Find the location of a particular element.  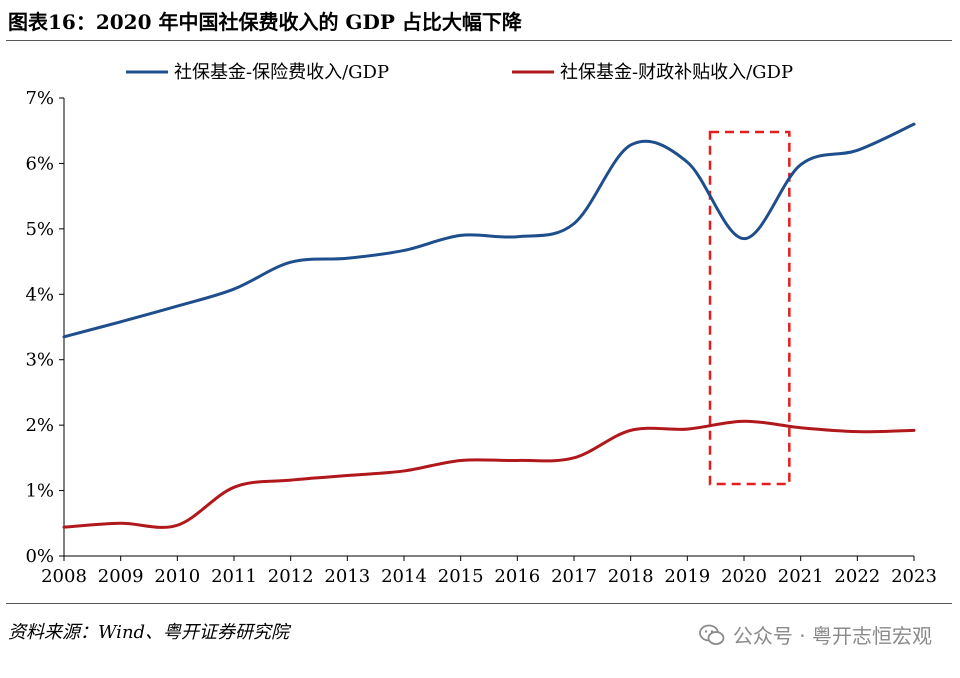

y-tick-label: 5% is located at coordinates (39, 229).